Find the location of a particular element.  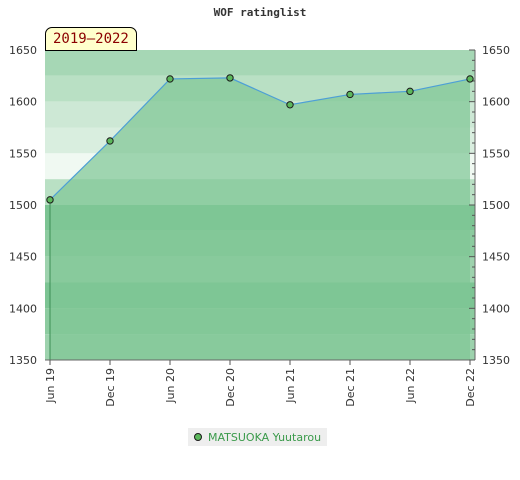

y-tick-label-left: 1600 is located at coordinates (23, 102).